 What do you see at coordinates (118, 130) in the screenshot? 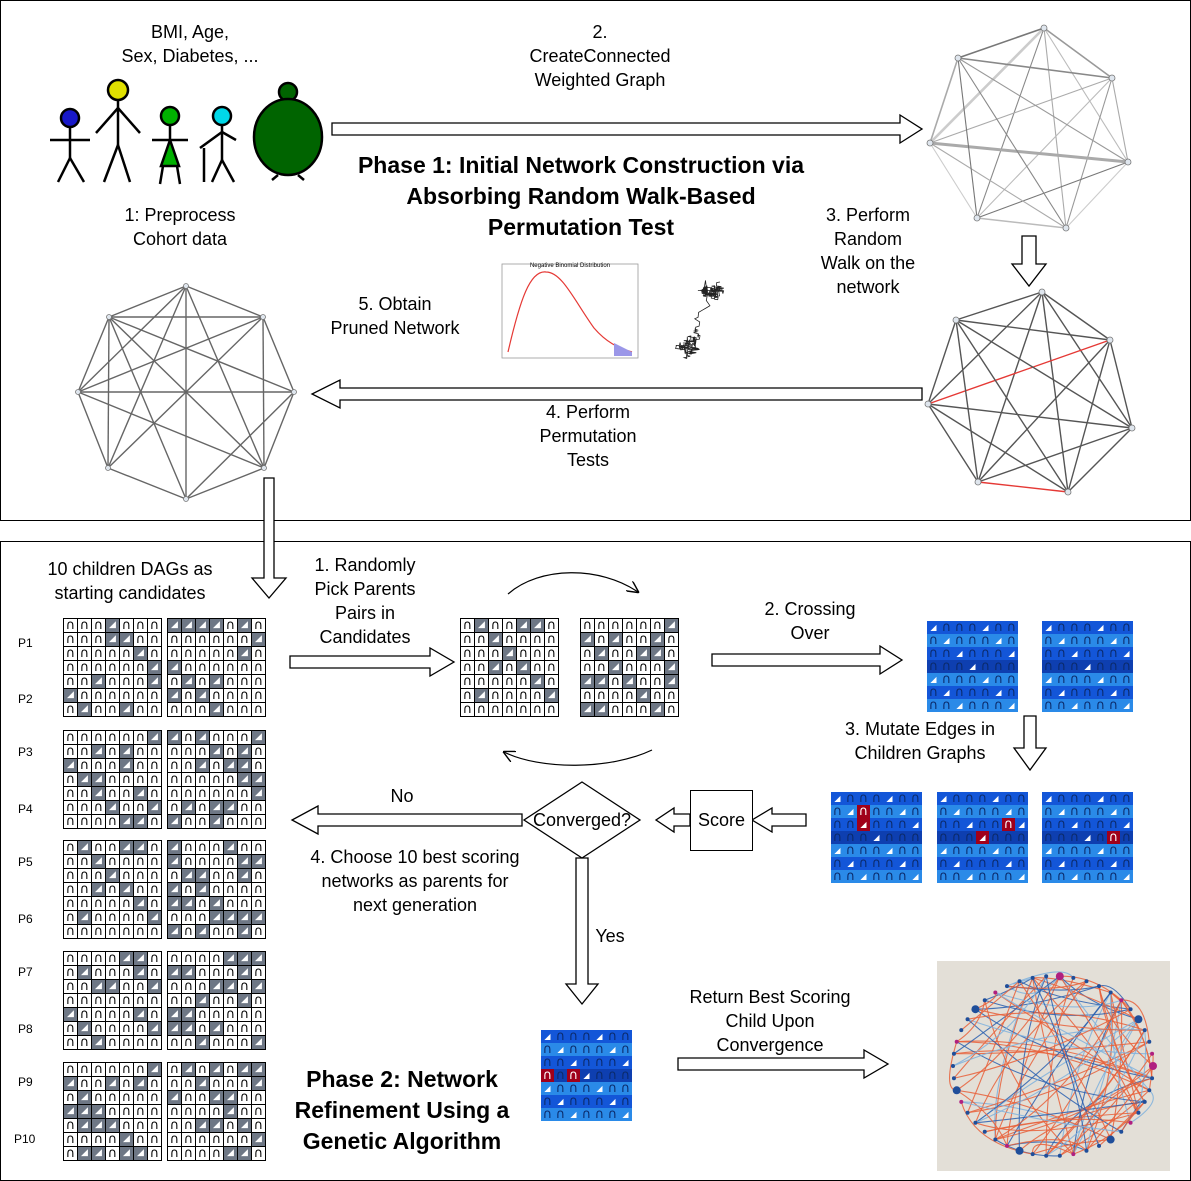
I see `person-icon` at bounding box center [118, 130].